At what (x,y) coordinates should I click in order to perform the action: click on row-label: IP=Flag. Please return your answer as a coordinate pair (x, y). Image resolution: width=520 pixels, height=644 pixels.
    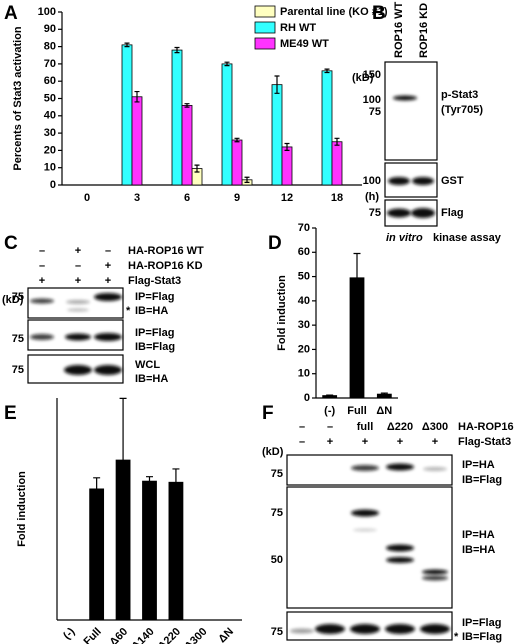
    Looking at the image, I should click on (154, 333).